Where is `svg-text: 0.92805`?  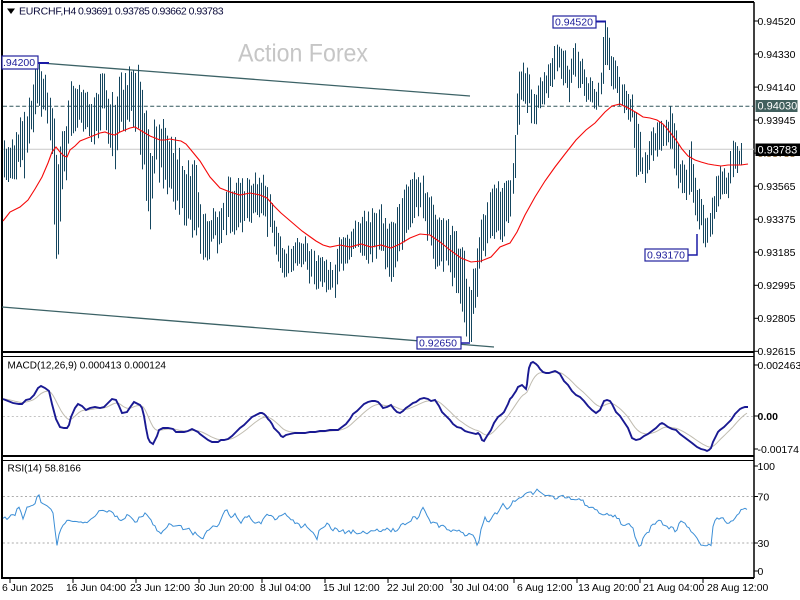 svg-text: 0.92805 is located at coordinates (777, 319).